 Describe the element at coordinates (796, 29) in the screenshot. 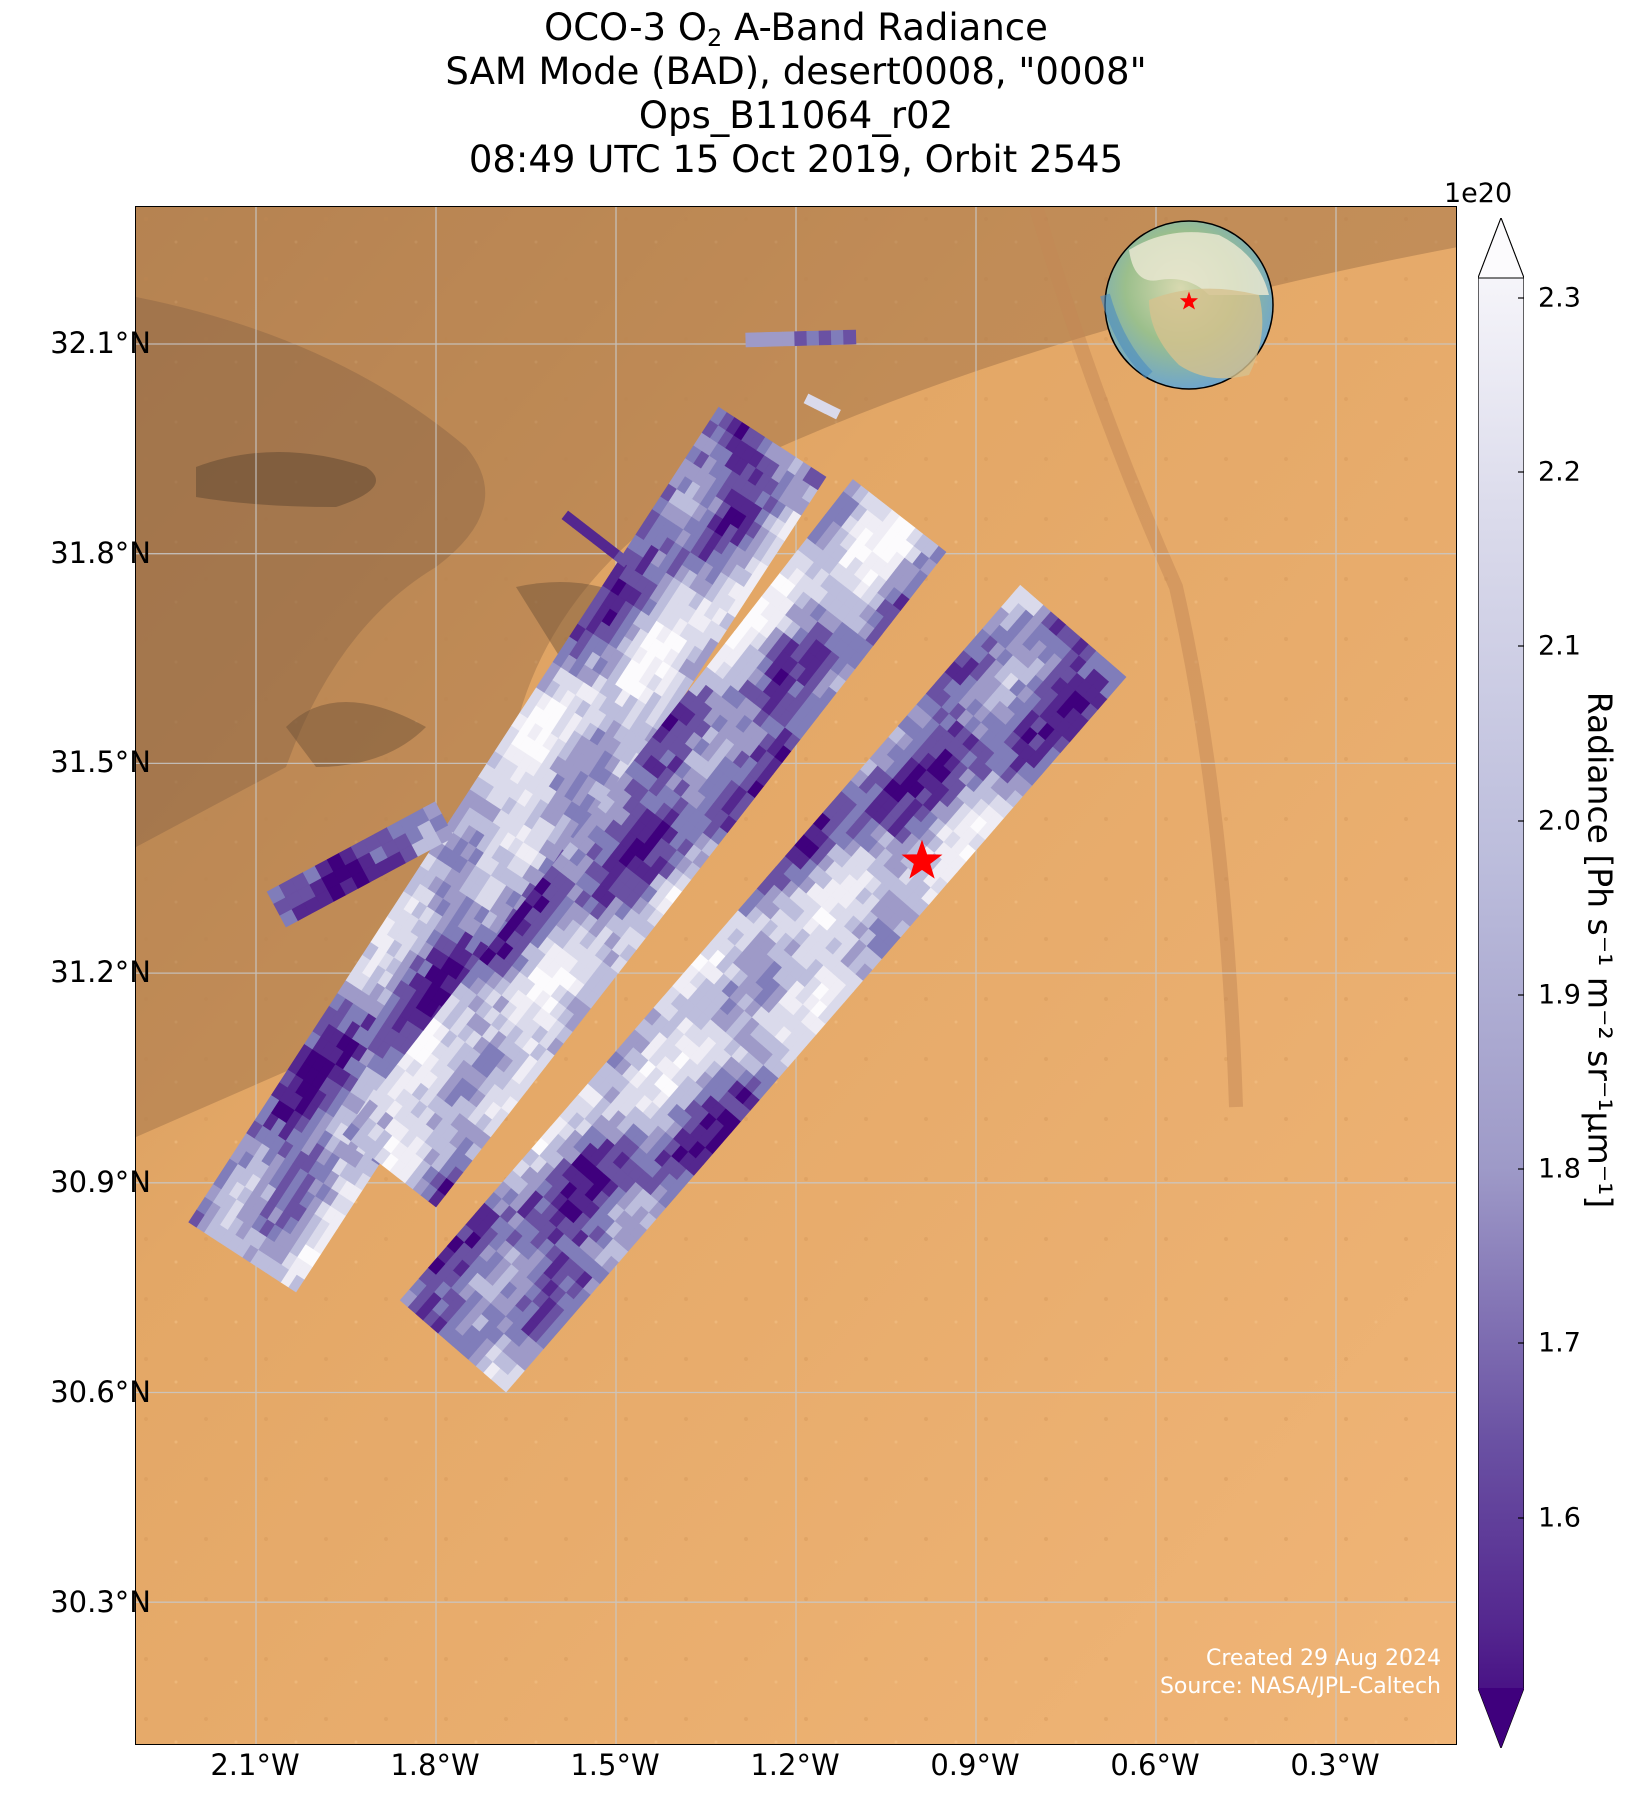

I see `chart-title-line1: OCO-3 O2 A-Band Radiance` at that location.